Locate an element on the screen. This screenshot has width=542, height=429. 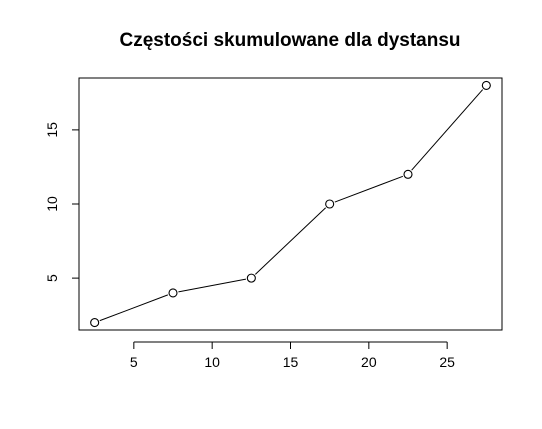
x-tick-label: 10 is located at coordinates (212, 362).